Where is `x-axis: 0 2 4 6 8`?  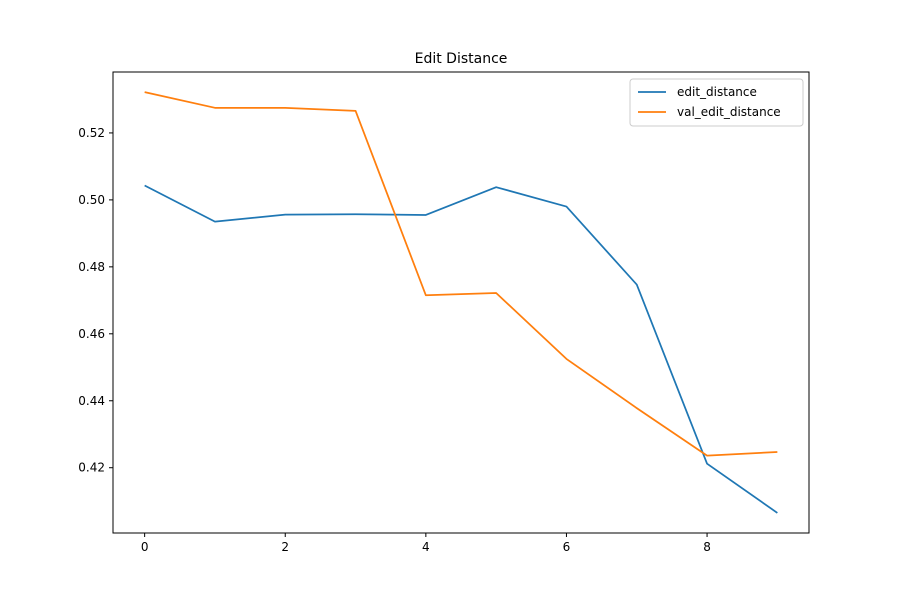
x-axis: 0 2 4 6 8 is located at coordinates (426, 543).